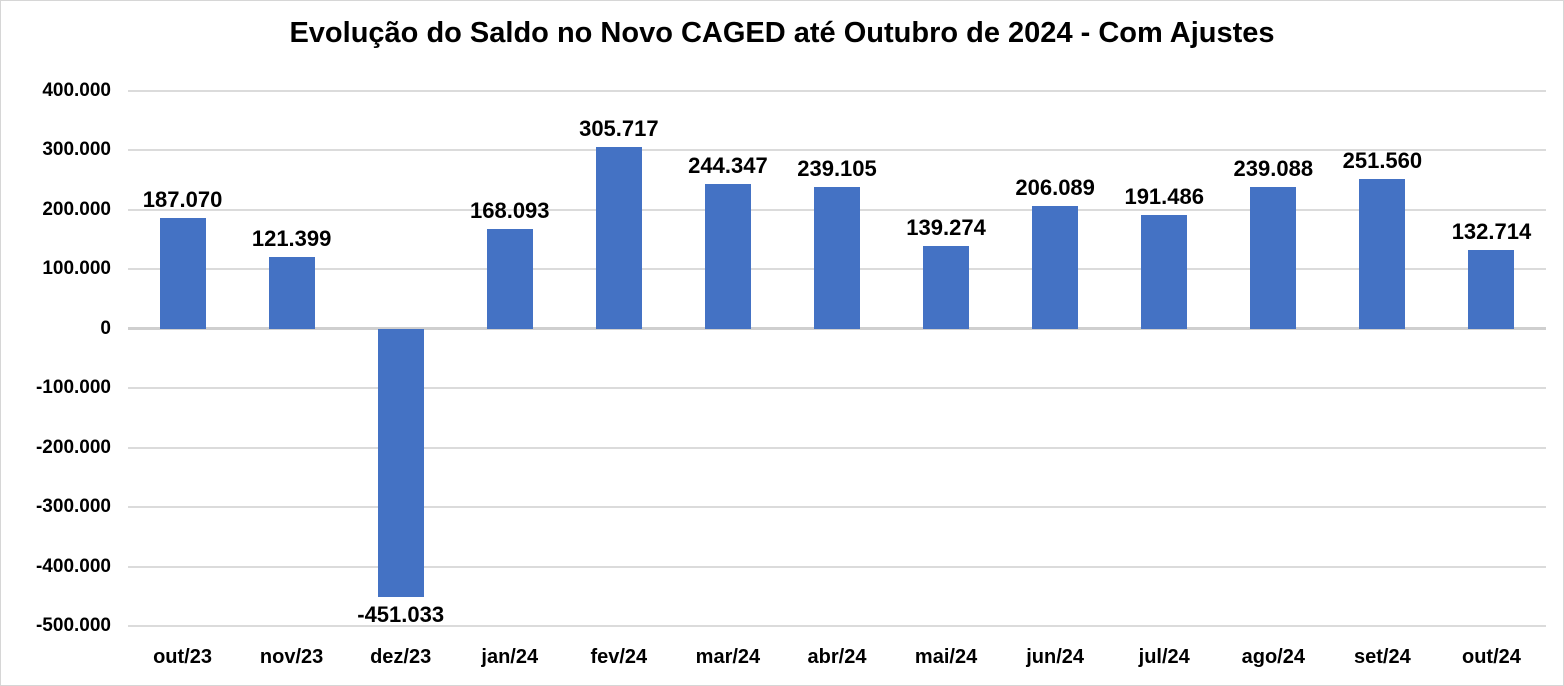 Image resolution: width=1564 pixels, height=686 pixels. I want to click on data-label: 244.347, so click(728, 165).